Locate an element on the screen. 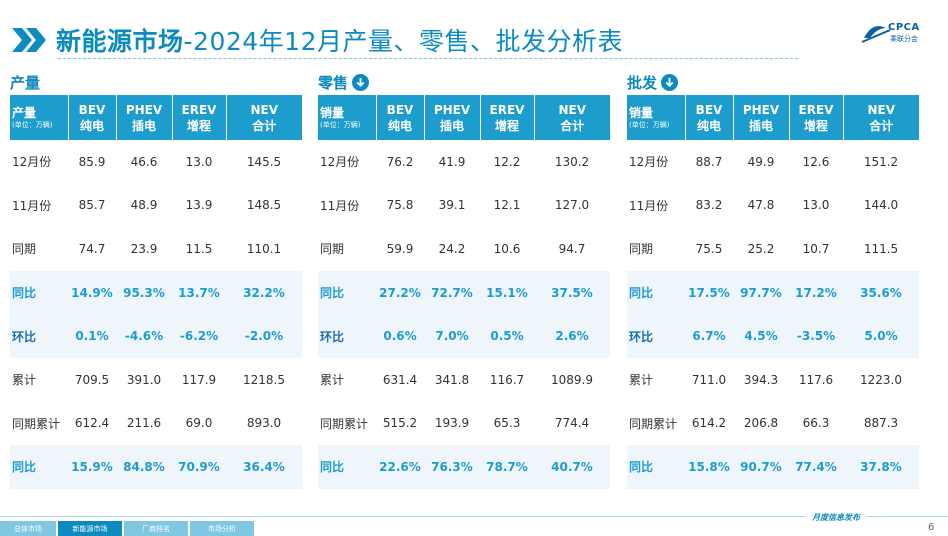  table-header-row: 产量 (单位：万辆) BEV 纯电 PHEV 插电 EREV 增程 NEV 合计 is located at coordinates (156, 117).